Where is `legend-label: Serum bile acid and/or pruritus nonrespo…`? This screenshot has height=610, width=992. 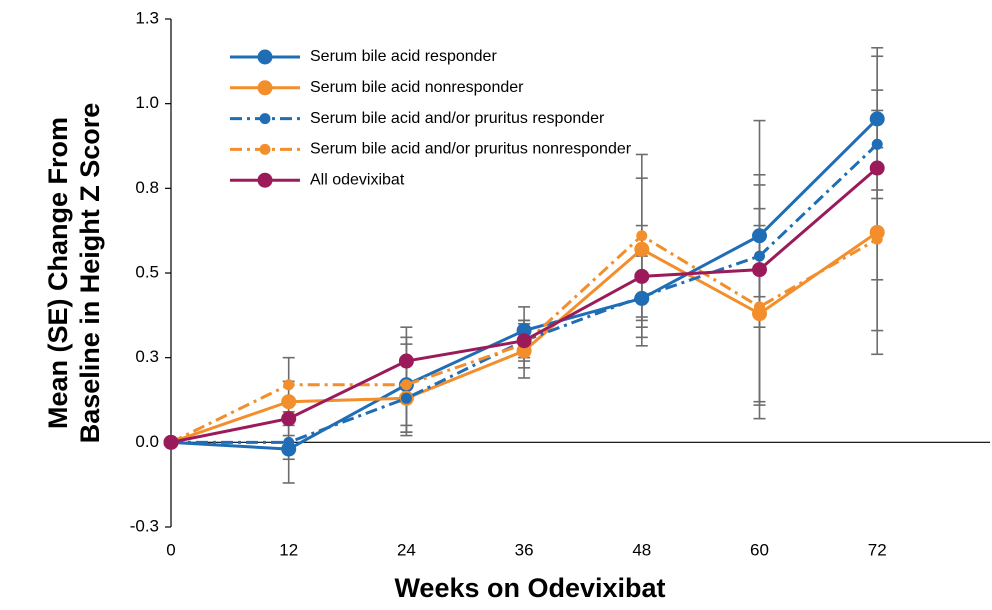 legend-label: Serum bile acid and/or pruritus nonrespo… is located at coordinates (471, 149).